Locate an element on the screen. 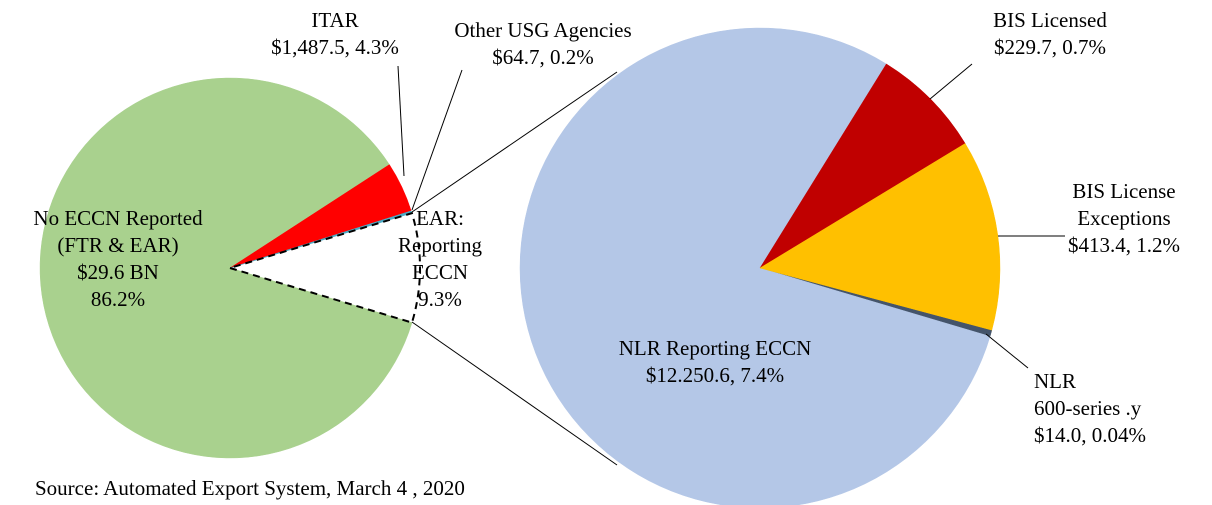 The height and width of the screenshot is (505, 1212). slice-label: No ECCN Reported is located at coordinates (118, 218).